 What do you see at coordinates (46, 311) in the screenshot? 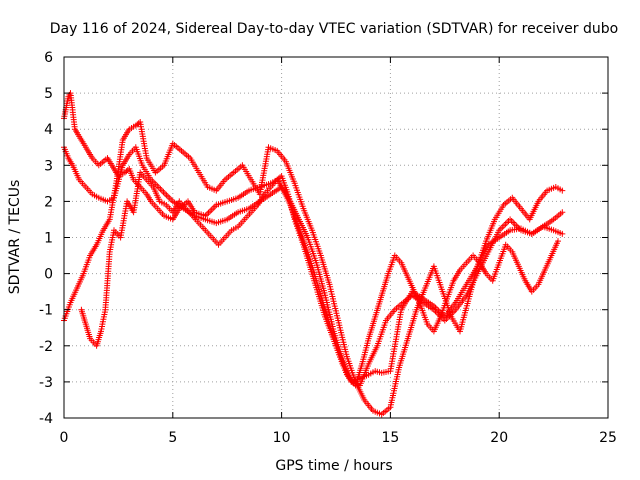
I see `y-tick-label: -1` at bounding box center [46, 311].